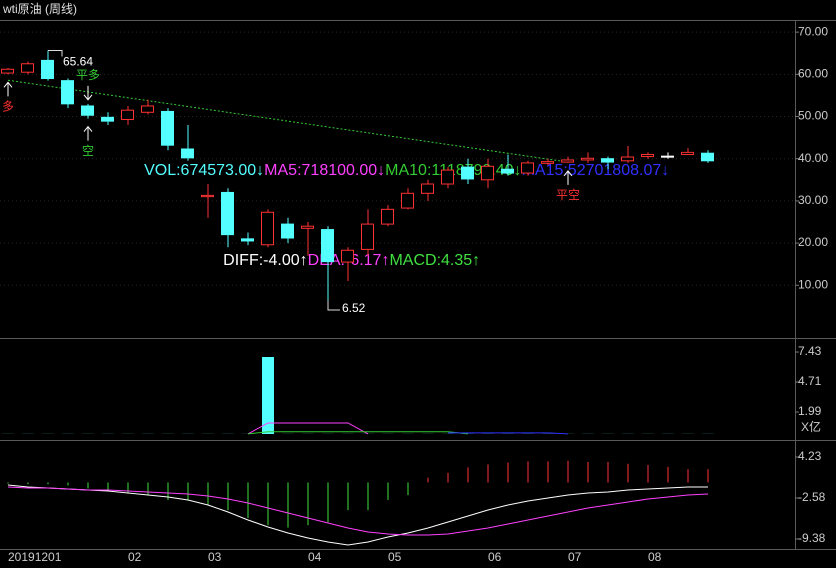 The image size is (836, 568). I want to click on y-tick-label: 50.00, so click(813, 116).